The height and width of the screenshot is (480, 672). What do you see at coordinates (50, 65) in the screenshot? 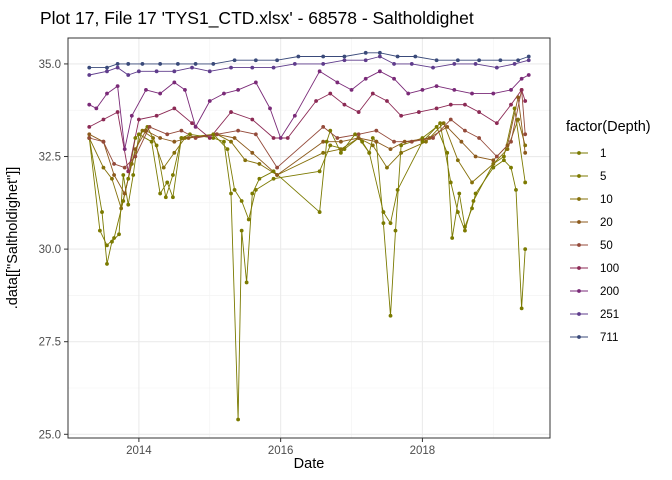
I see `y-tick-label: 35.0` at bounding box center [50, 65].